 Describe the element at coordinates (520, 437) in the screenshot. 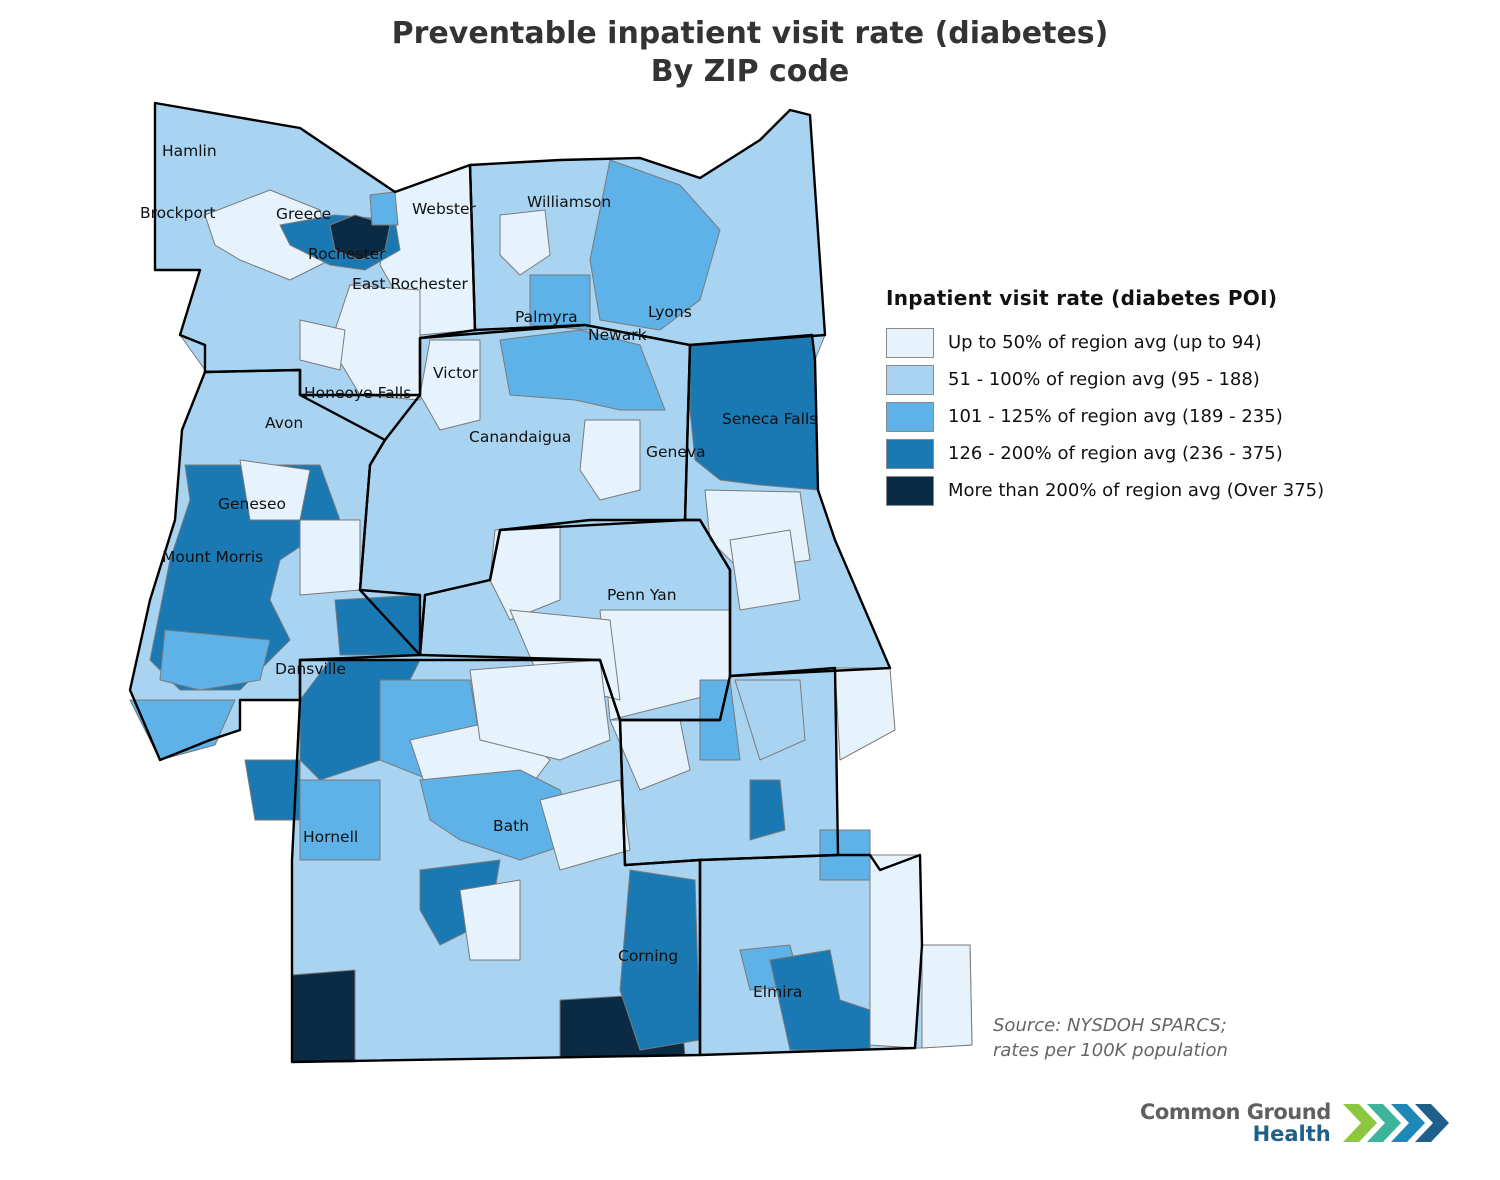

I see `place-label: Canandaigua` at that location.